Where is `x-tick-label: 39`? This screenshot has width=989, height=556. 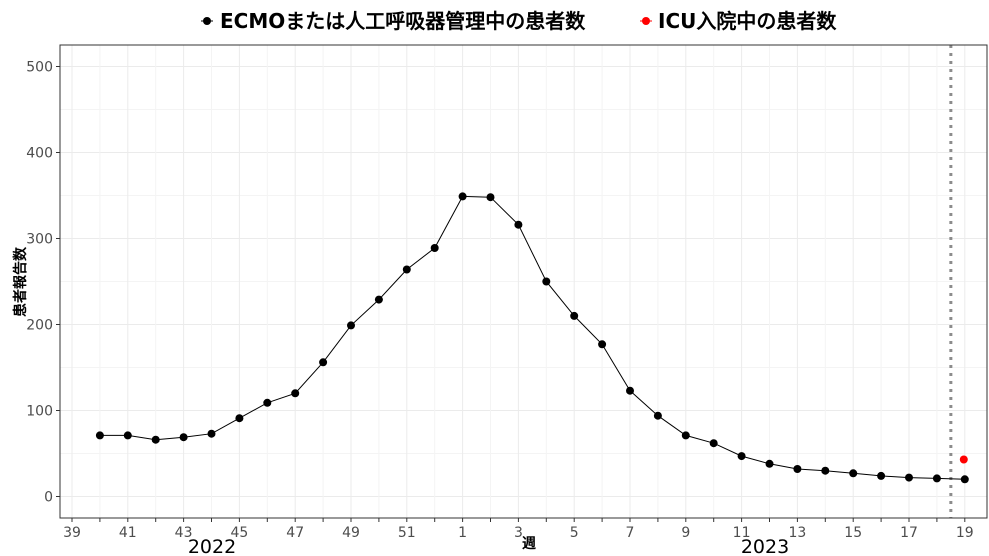 x-tick-label: 39 is located at coordinates (72, 533).